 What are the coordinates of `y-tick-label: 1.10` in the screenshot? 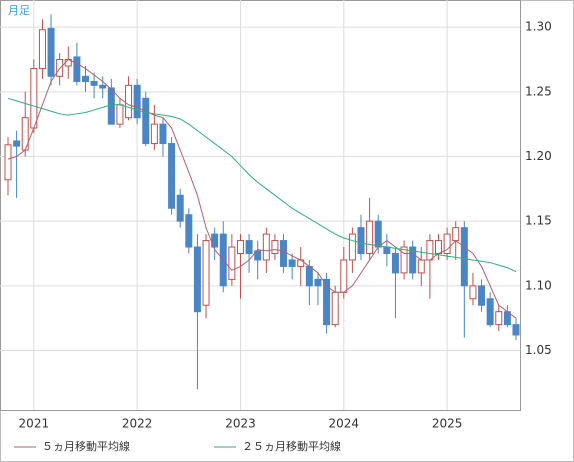 It's located at (538, 285).